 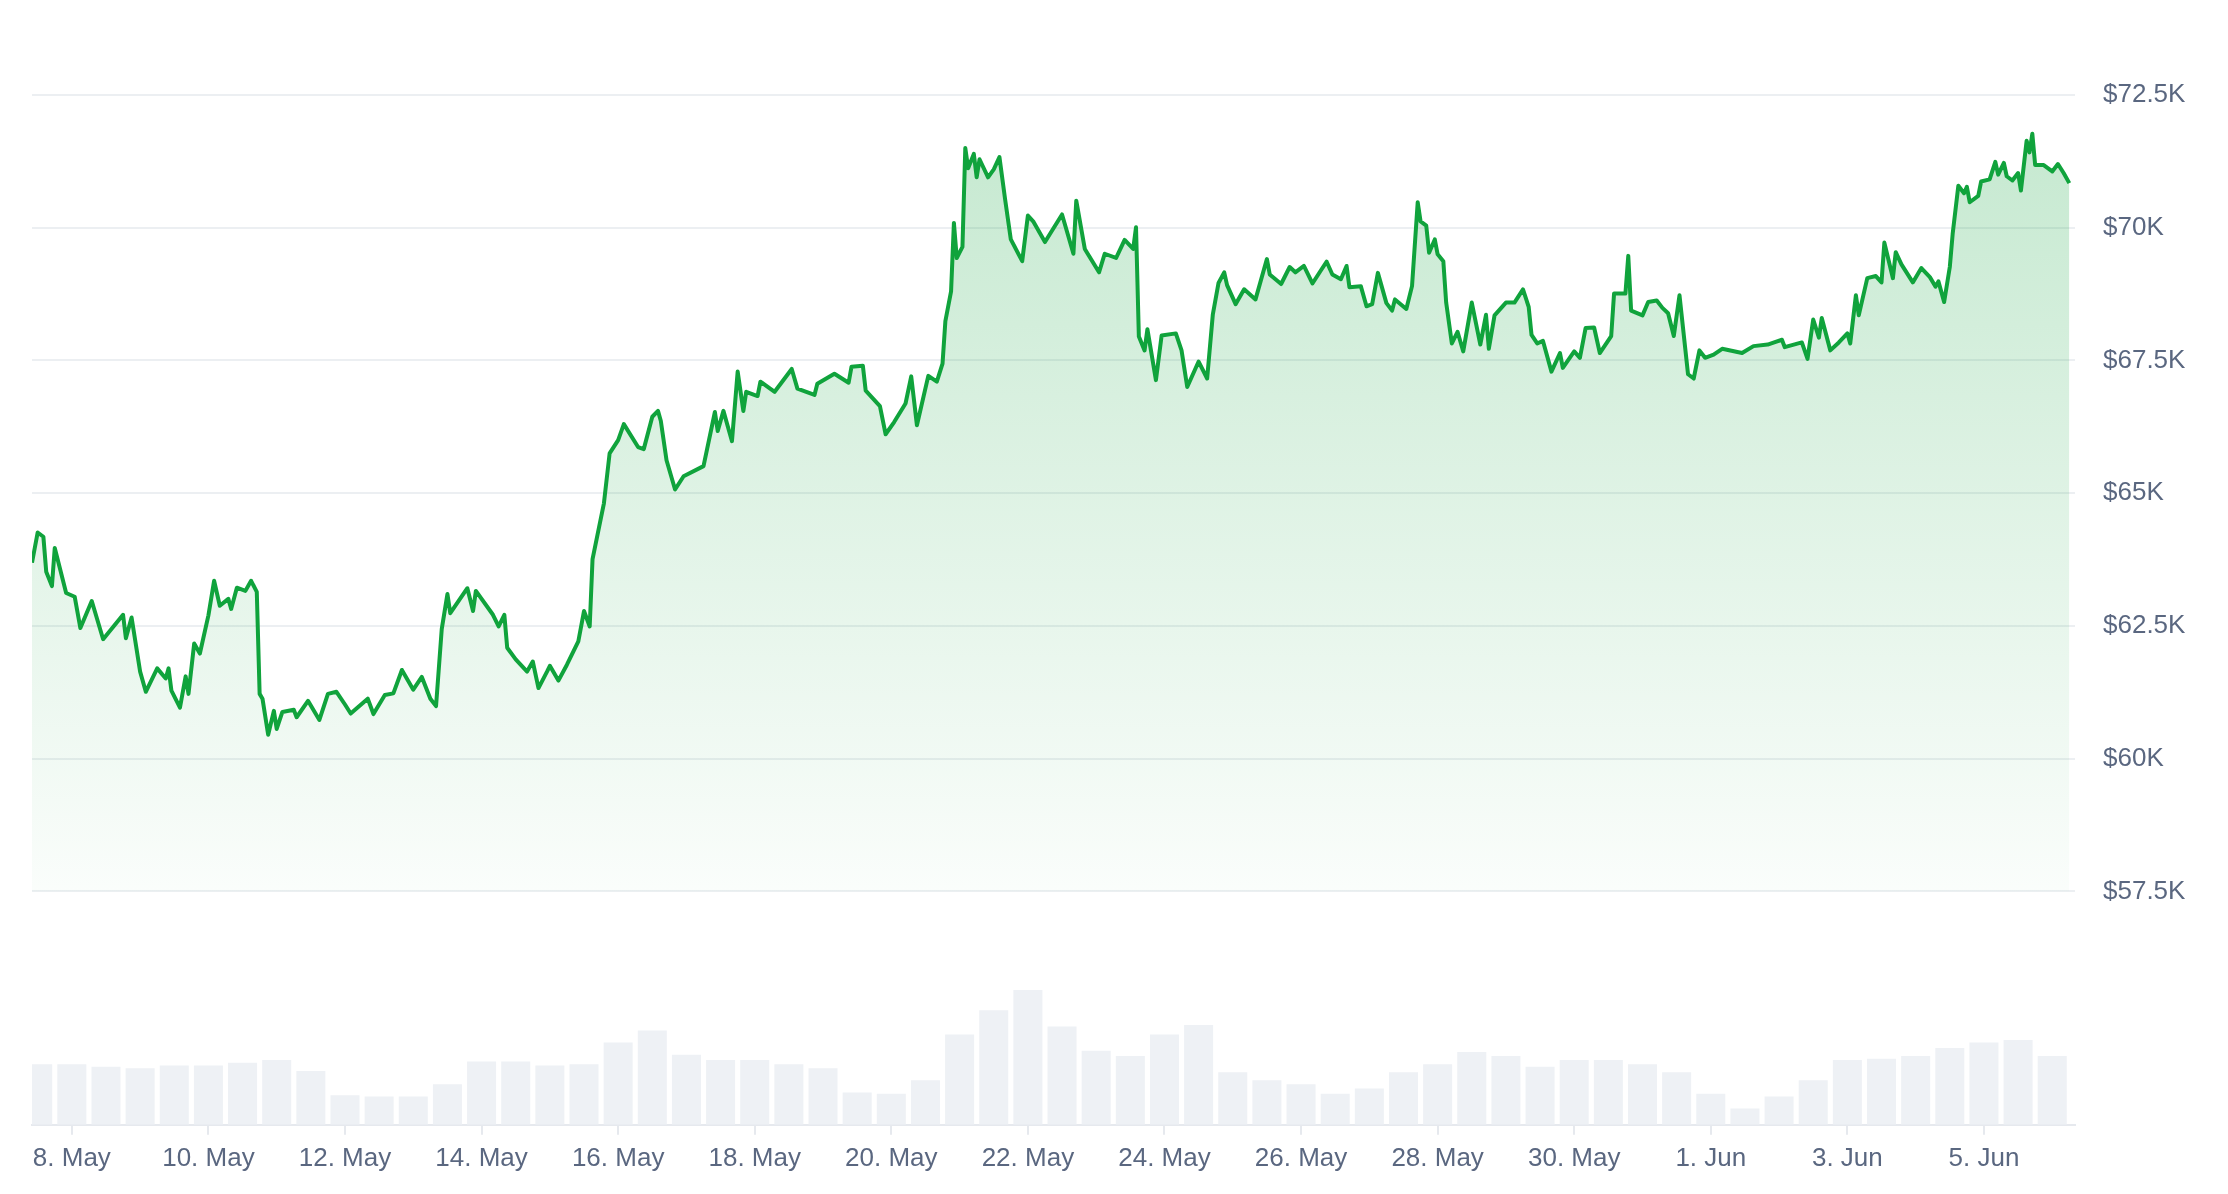 What do you see at coordinates (618, 1156) in the screenshot?
I see `x-tick-label: 16. May` at bounding box center [618, 1156].